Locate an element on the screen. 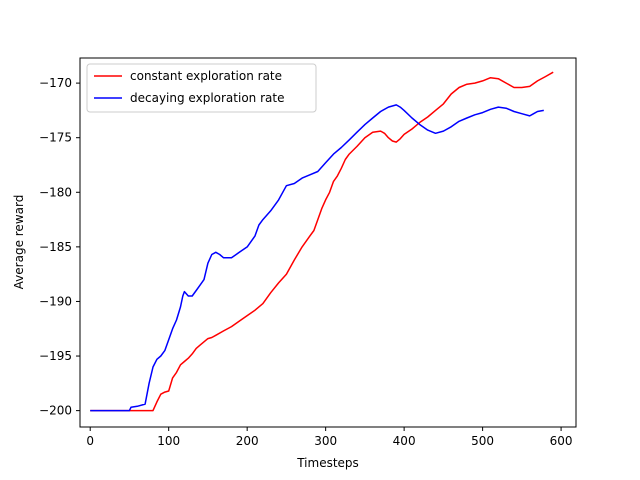  y-axis-label: Average reward is located at coordinates (19, 242).